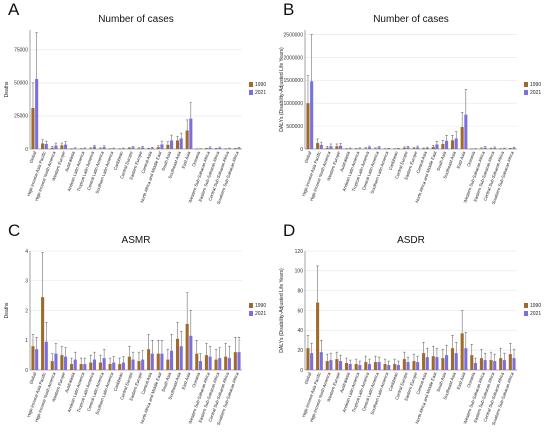 This screenshot has width=550, height=441. What do you see at coordinates (299, 272) in the screenshot?
I see `y-tick-label: 100` at bounding box center [299, 272].